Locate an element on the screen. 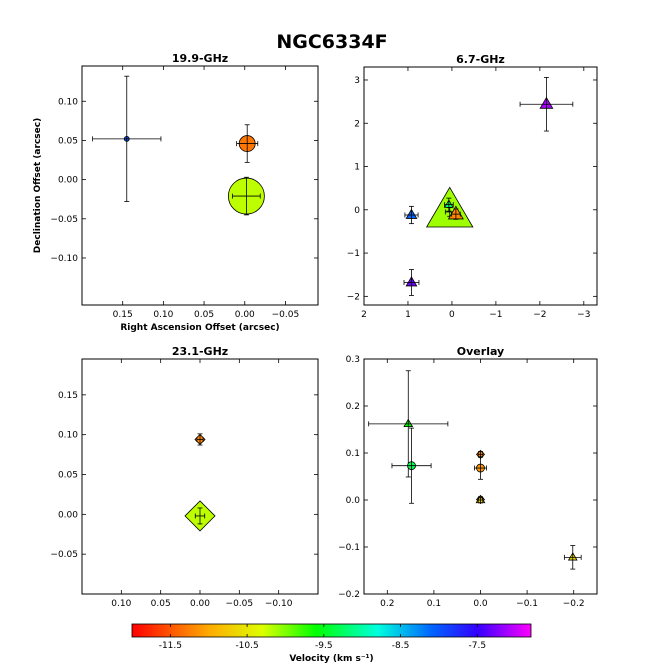  y-axis-label: Declination Offset (arcsec) is located at coordinates (38, 185).